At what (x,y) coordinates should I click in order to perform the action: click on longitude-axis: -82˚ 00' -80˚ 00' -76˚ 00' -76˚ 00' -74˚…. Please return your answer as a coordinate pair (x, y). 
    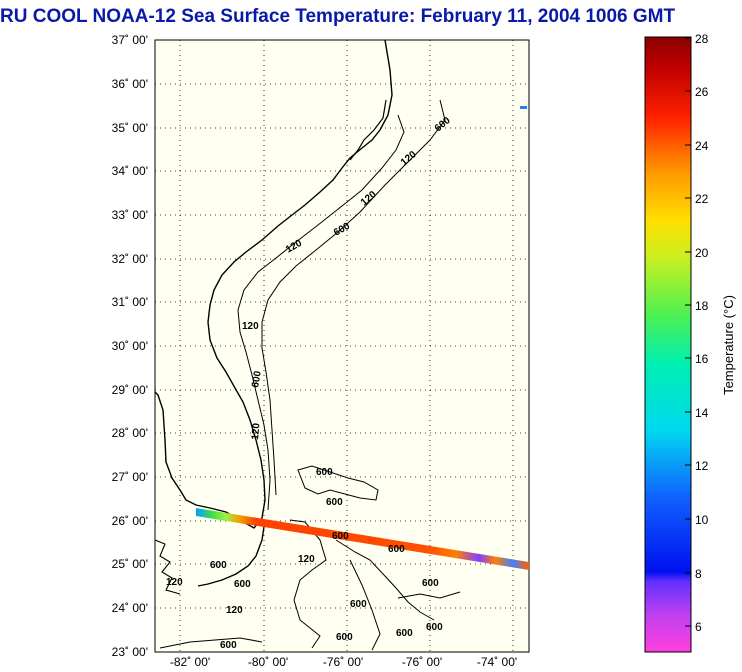
    Looking at the image, I should click on (343, 662).